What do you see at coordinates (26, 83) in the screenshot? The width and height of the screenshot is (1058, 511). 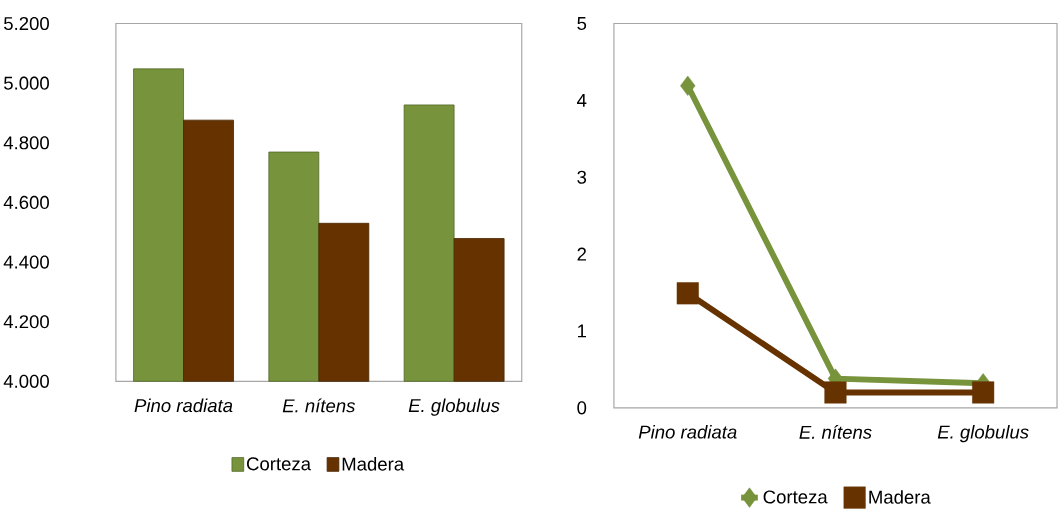 I see `y-tick-label: 5.000` at bounding box center [26, 83].